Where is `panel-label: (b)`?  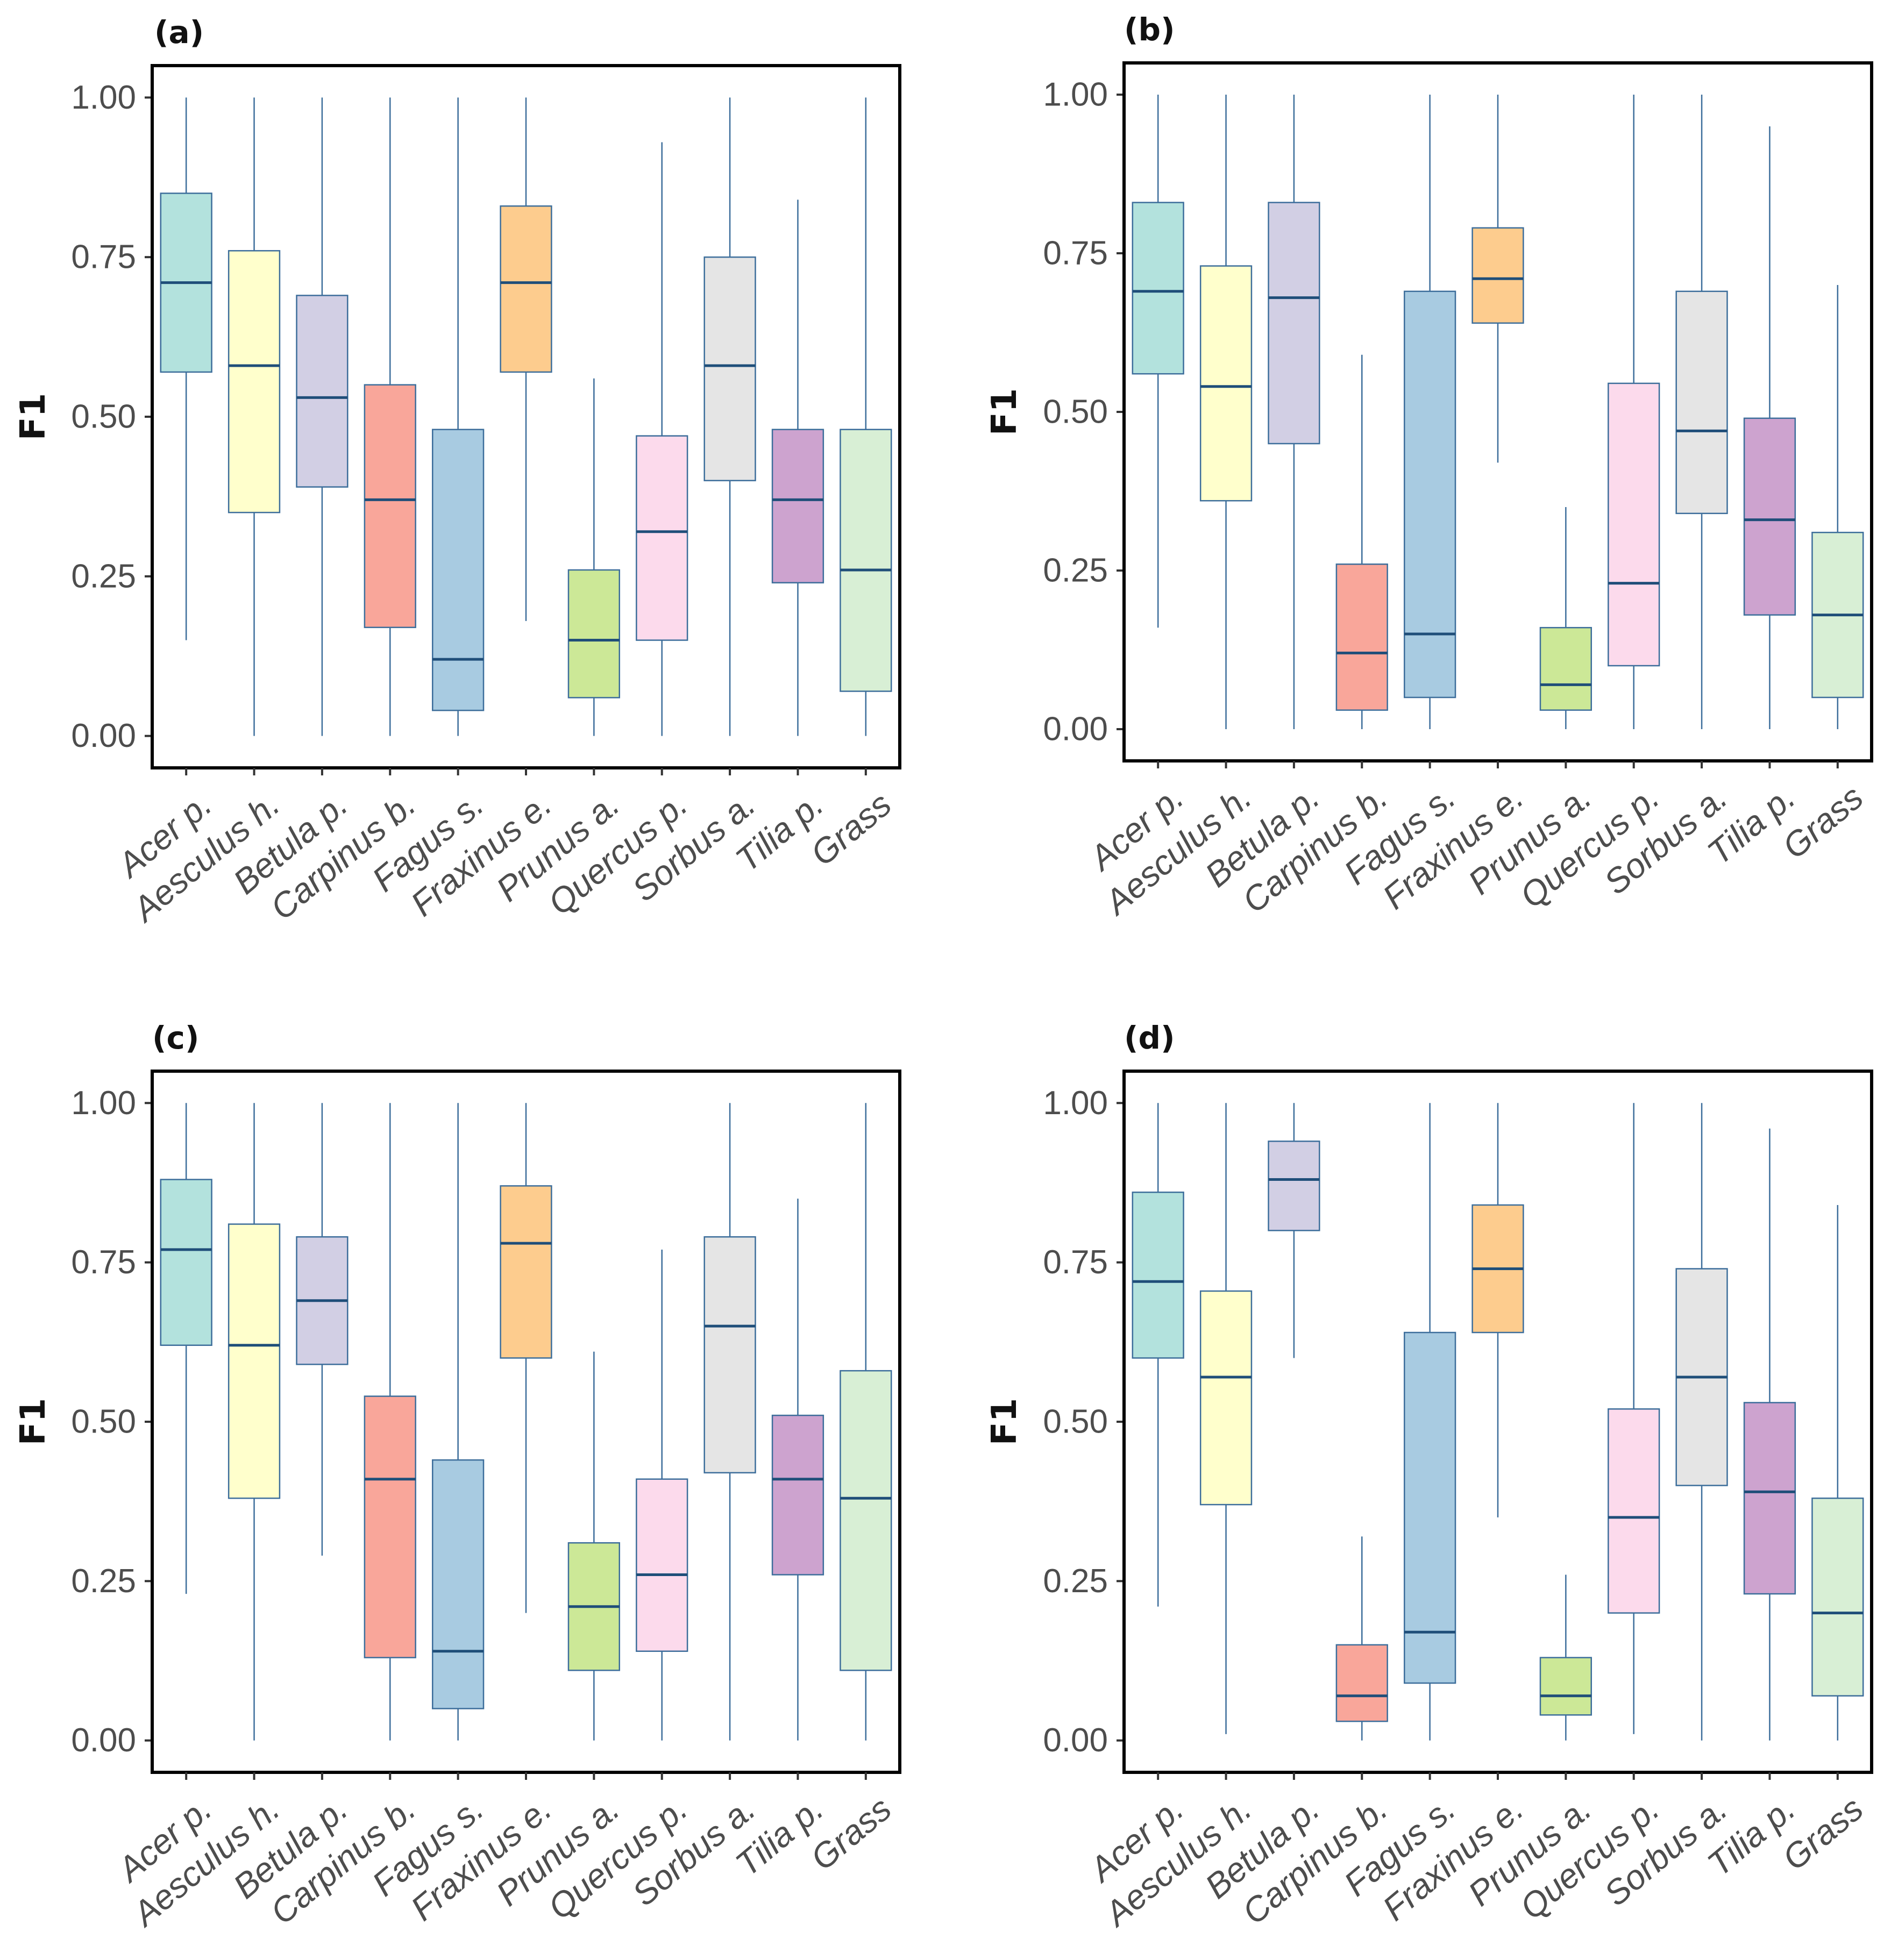
panel-label: (b) is located at coordinates (1149, 29).